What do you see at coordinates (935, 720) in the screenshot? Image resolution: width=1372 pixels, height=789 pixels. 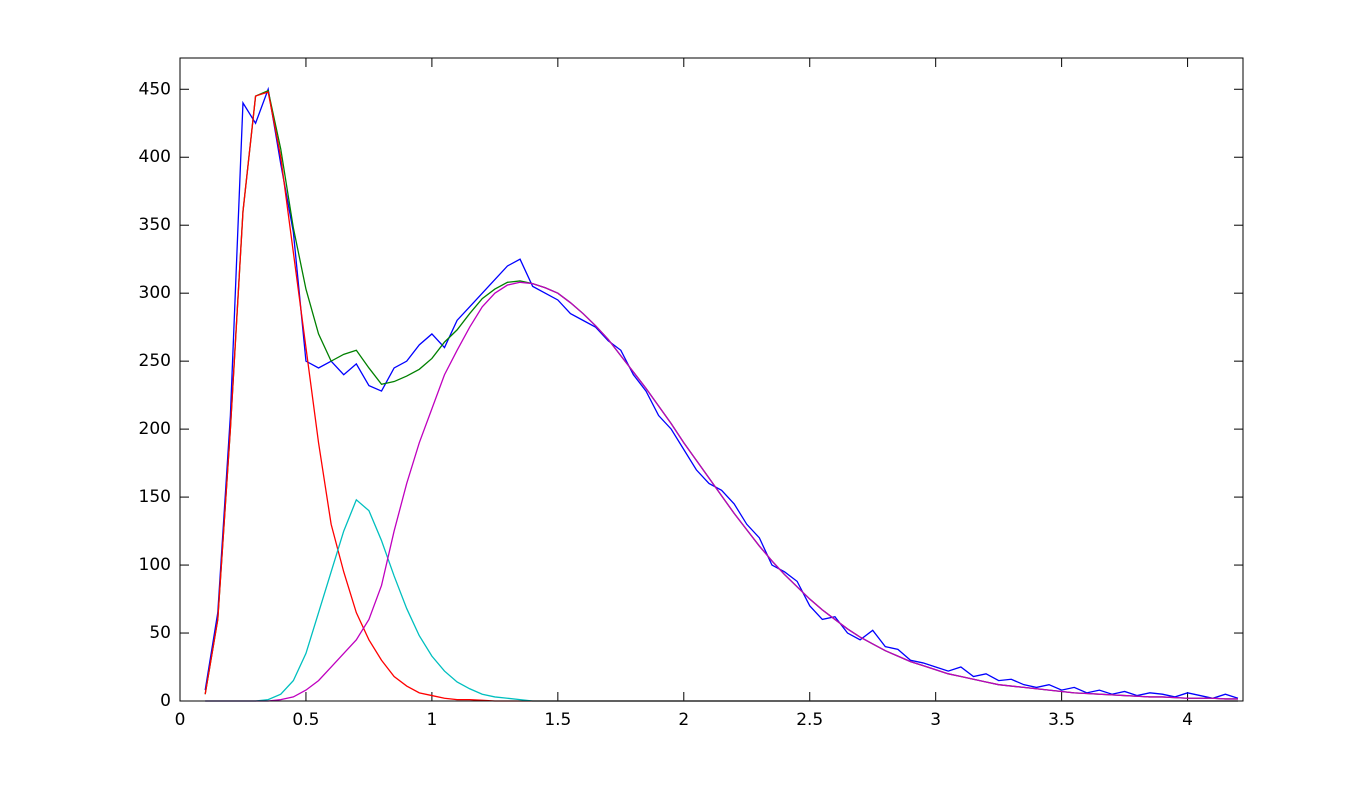 I see `x-tick-label: 3` at bounding box center [935, 720].